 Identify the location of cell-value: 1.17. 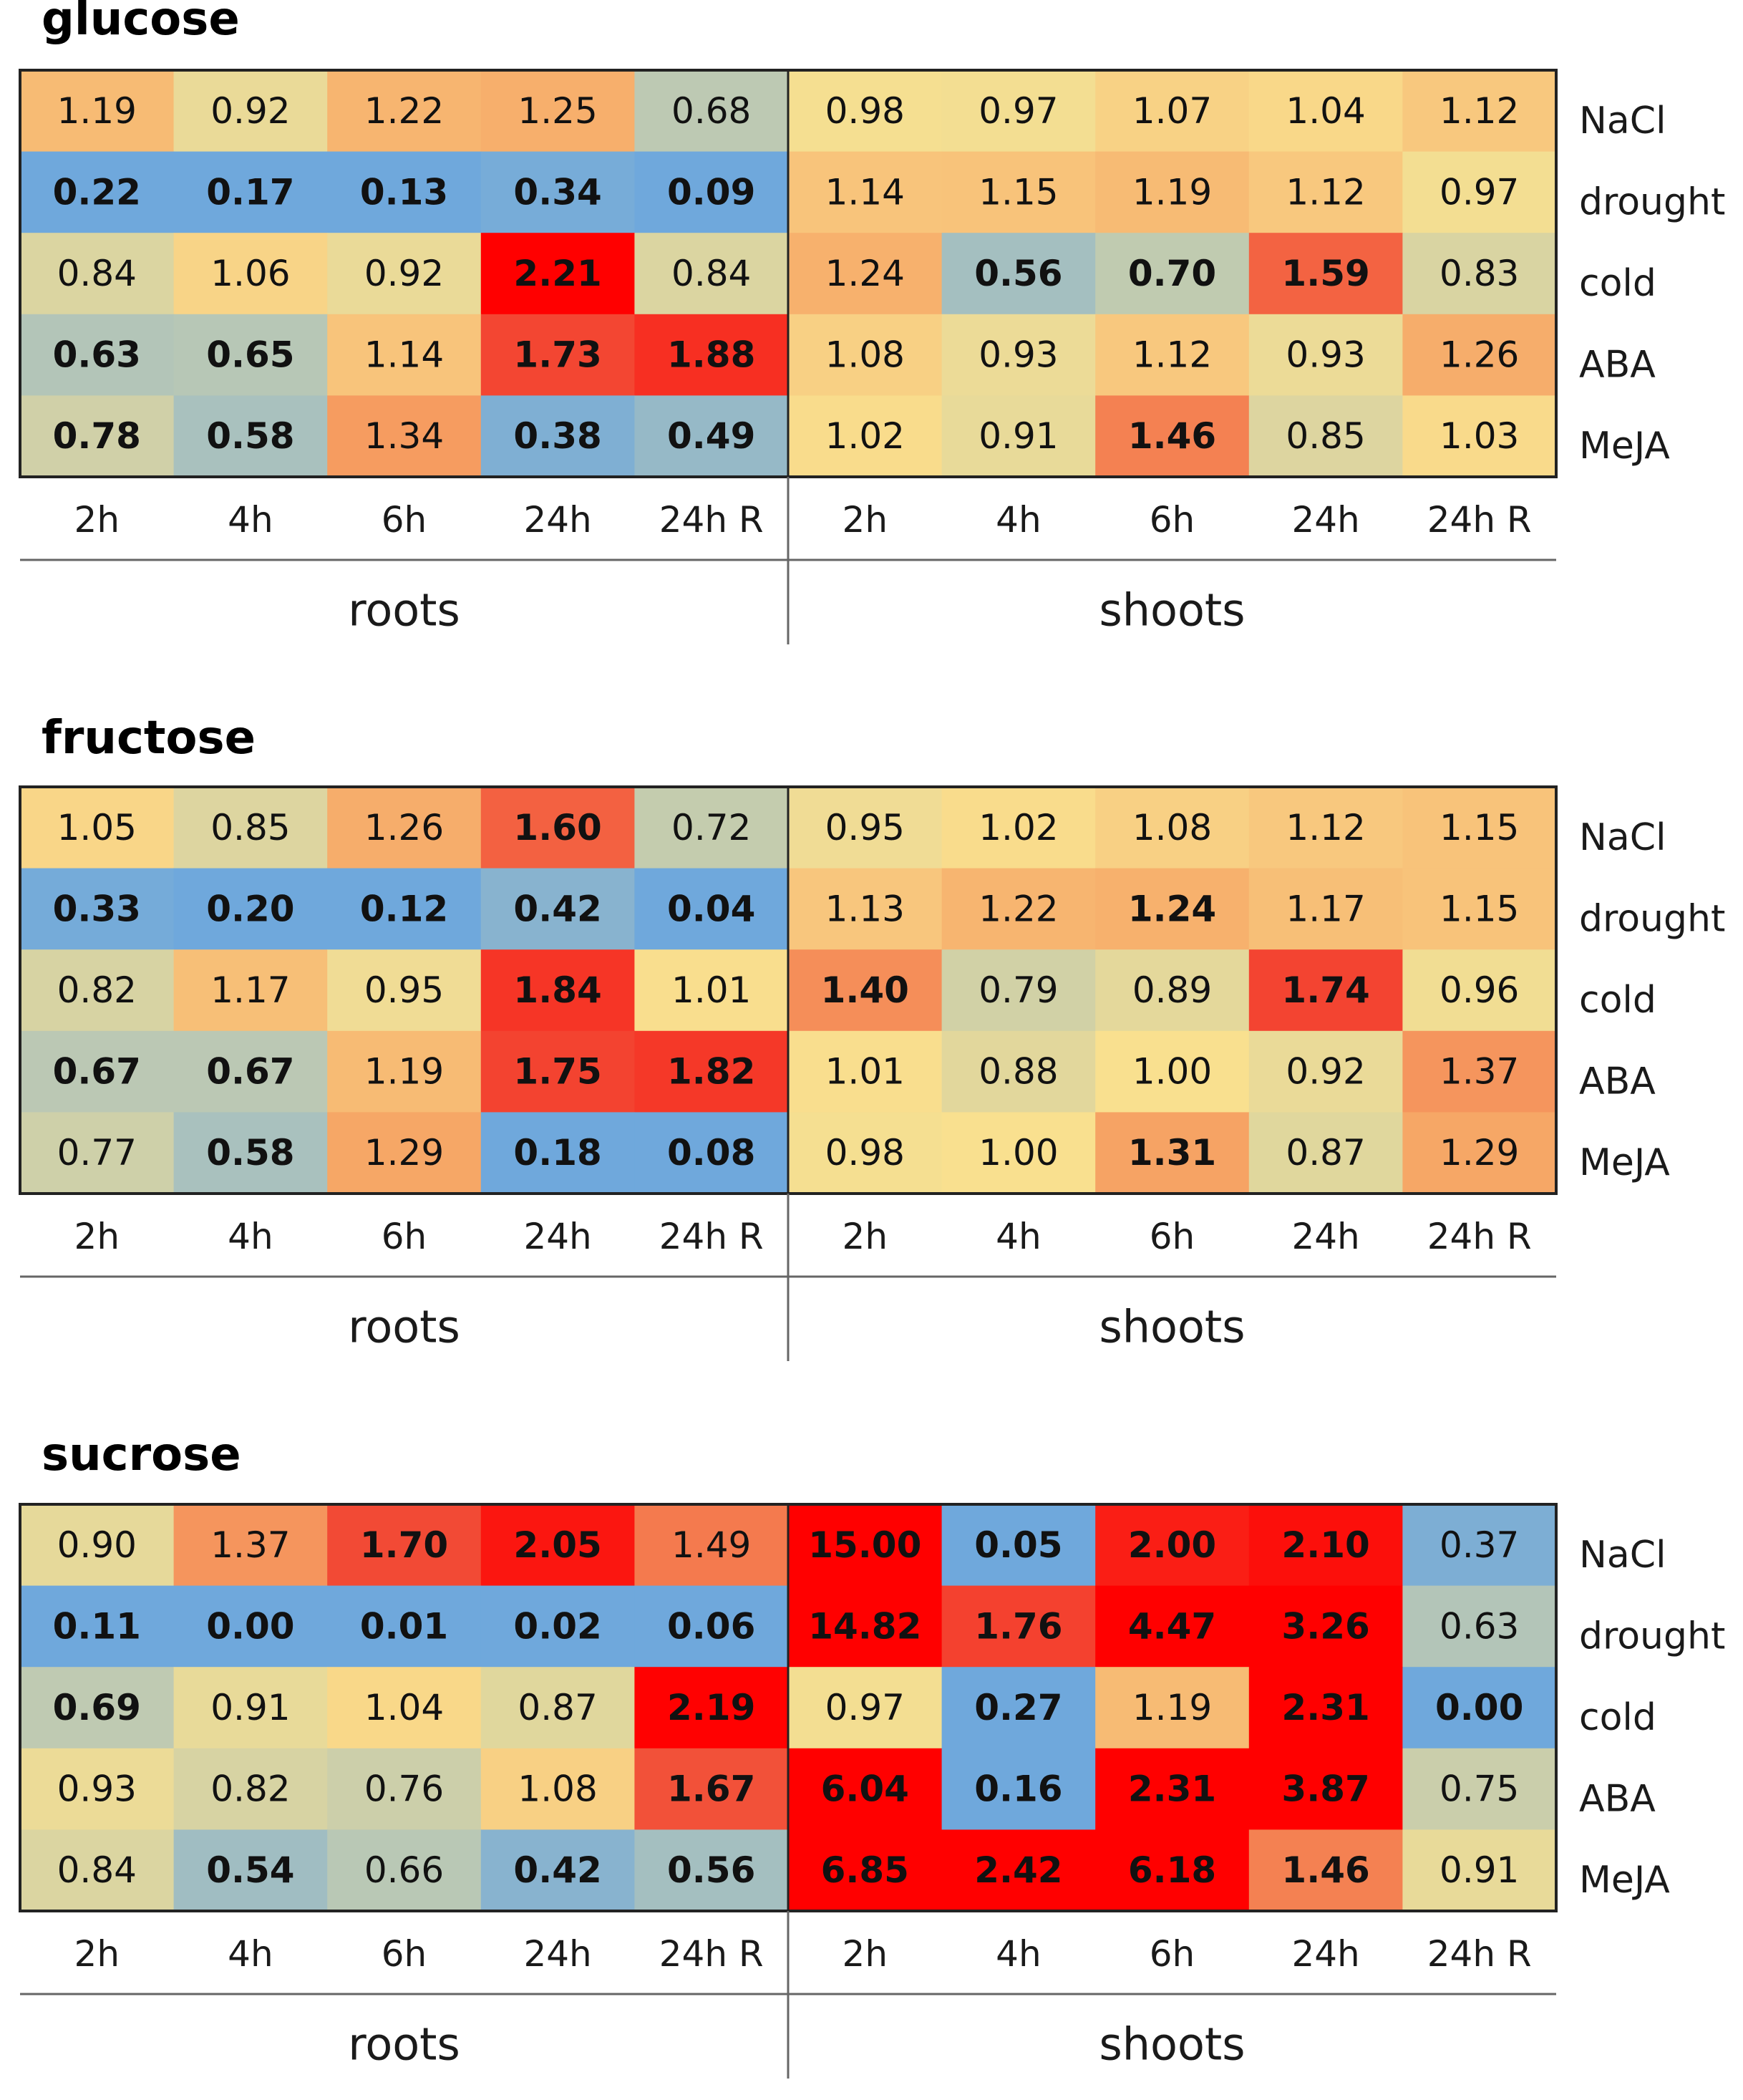
(250, 990).